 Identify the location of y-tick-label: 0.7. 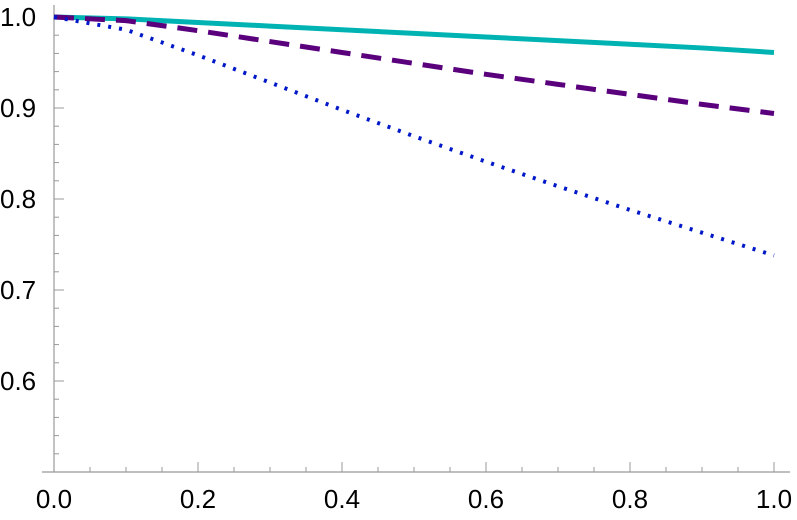
(18, 290).